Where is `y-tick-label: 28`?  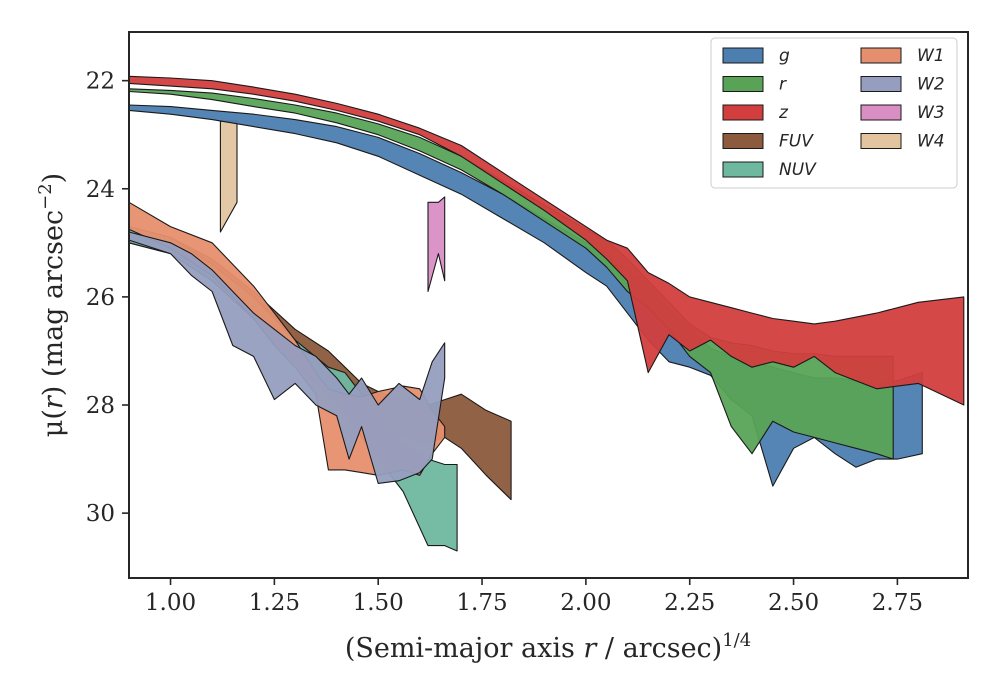 y-tick-label: 28 is located at coordinates (100, 406).